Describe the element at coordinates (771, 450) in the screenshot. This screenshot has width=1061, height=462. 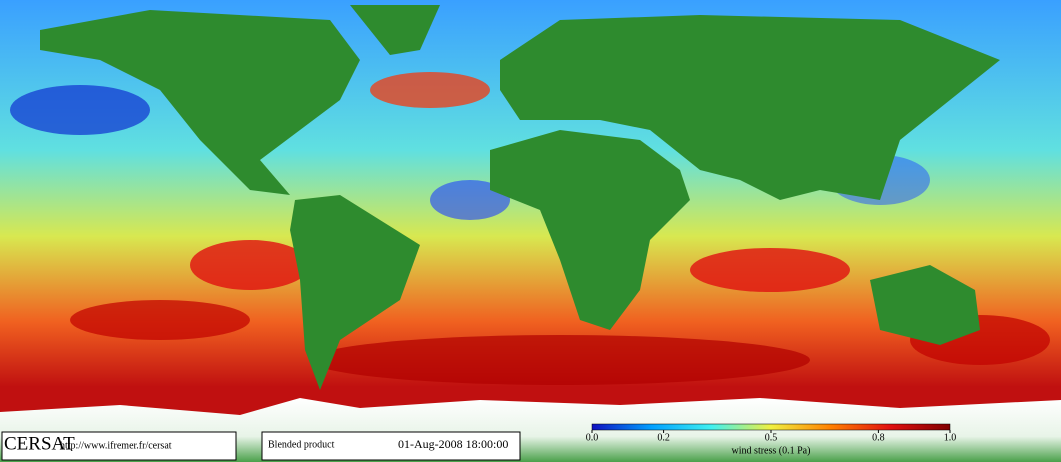
I see `colorbar-label: wind stress (0.1 Pa)` at that location.